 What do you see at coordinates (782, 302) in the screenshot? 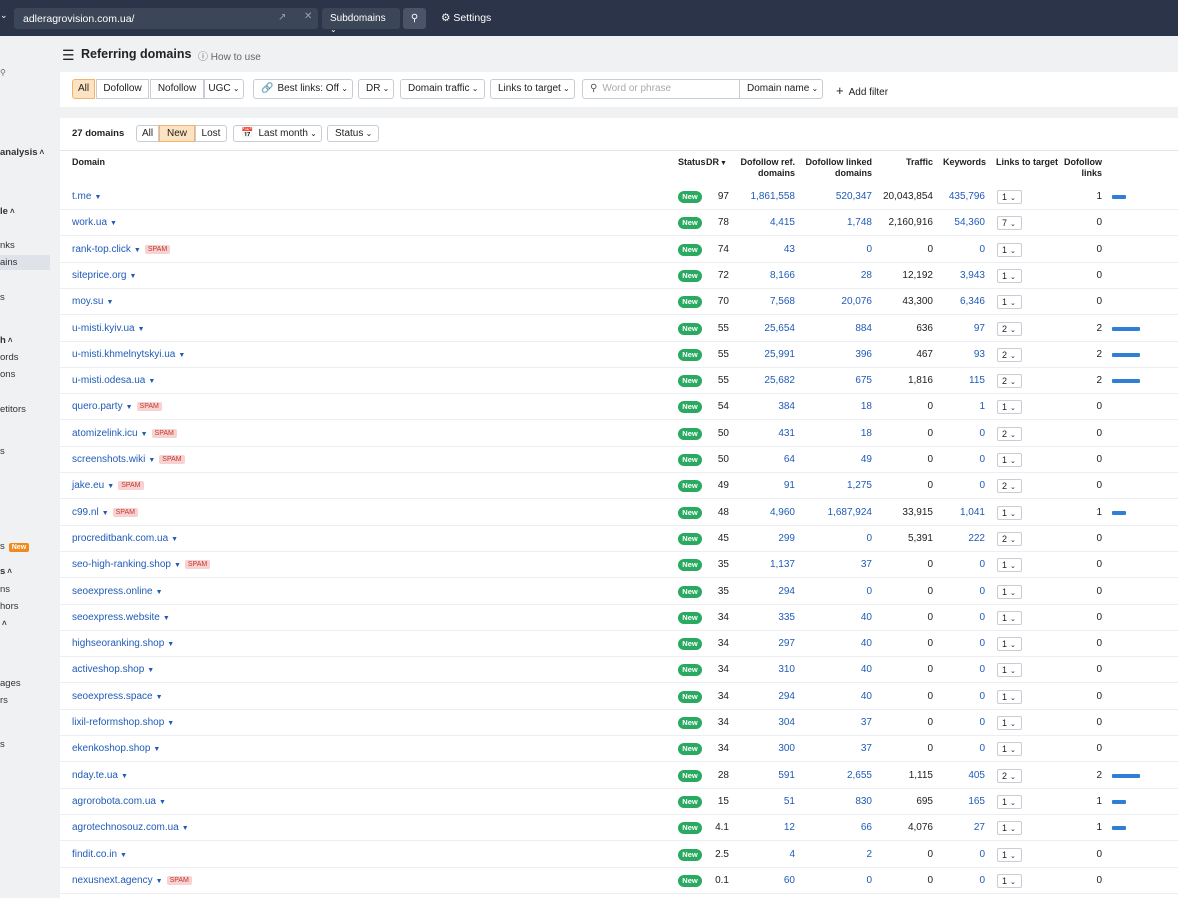
I see `ref-cell: 7,568` at bounding box center [782, 302].